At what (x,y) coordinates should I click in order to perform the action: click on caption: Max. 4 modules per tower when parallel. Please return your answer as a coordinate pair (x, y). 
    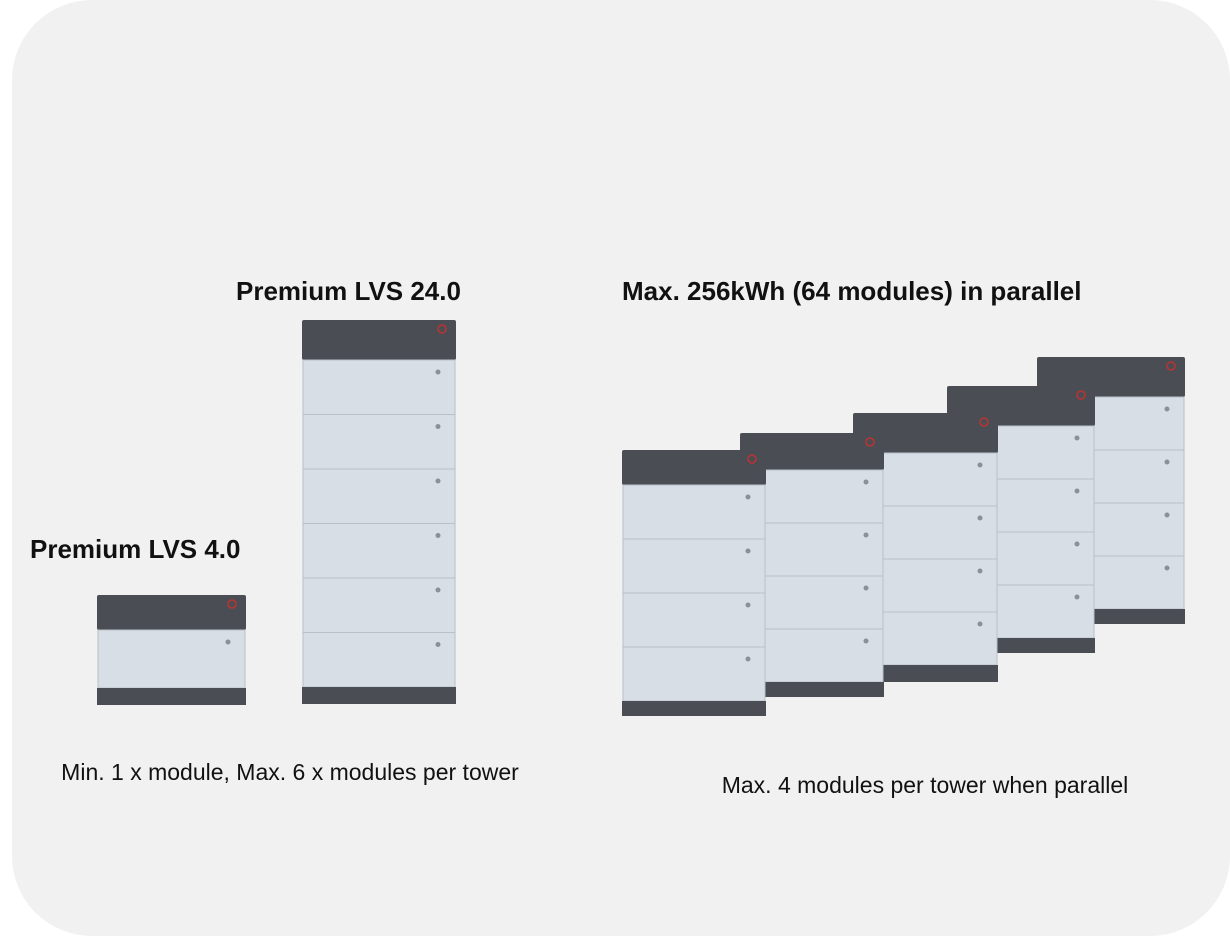
    Looking at the image, I should click on (925, 785).